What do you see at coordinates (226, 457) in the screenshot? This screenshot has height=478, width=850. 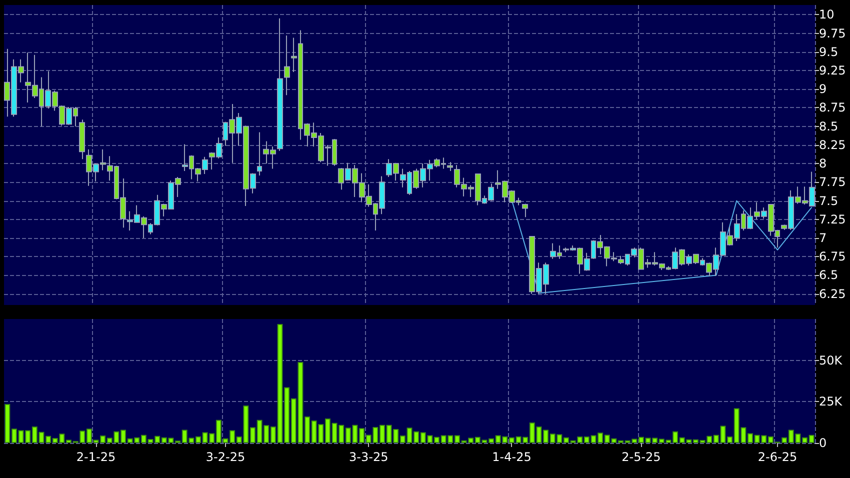 I see `x-tick-label: 3-2-25` at bounding box center [226, 457].